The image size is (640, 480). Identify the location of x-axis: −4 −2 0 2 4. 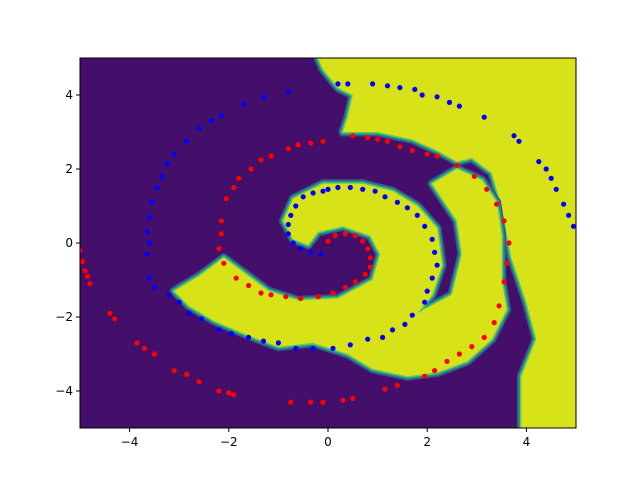
(325, 438).